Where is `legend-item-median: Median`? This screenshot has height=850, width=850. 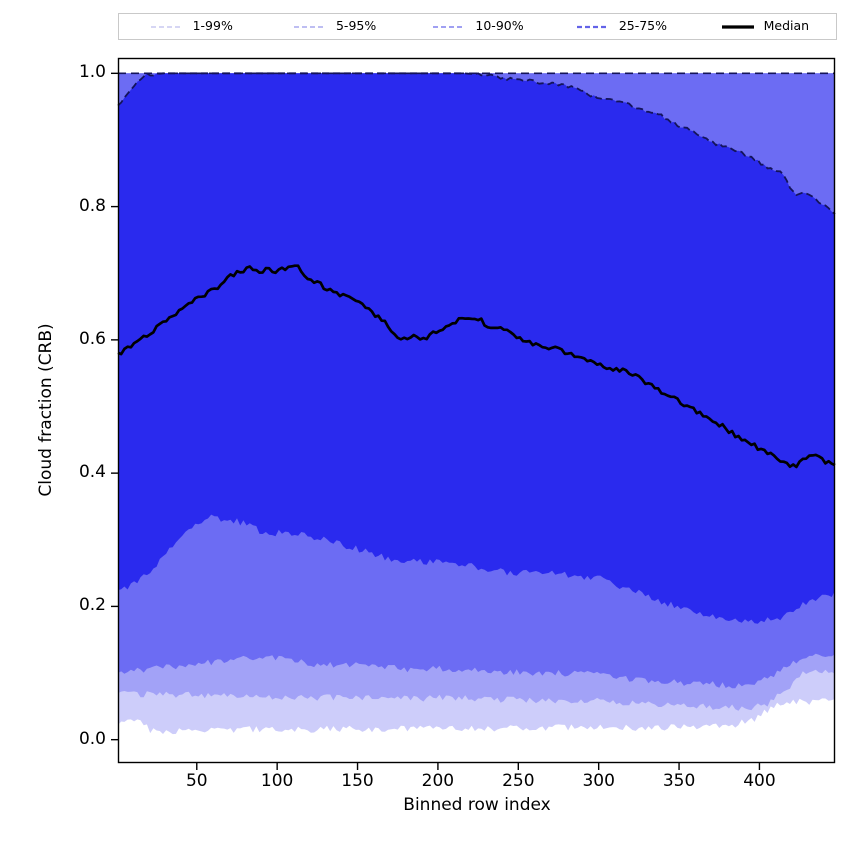 legend-item-median: Median is located at coordinates (764, 26).